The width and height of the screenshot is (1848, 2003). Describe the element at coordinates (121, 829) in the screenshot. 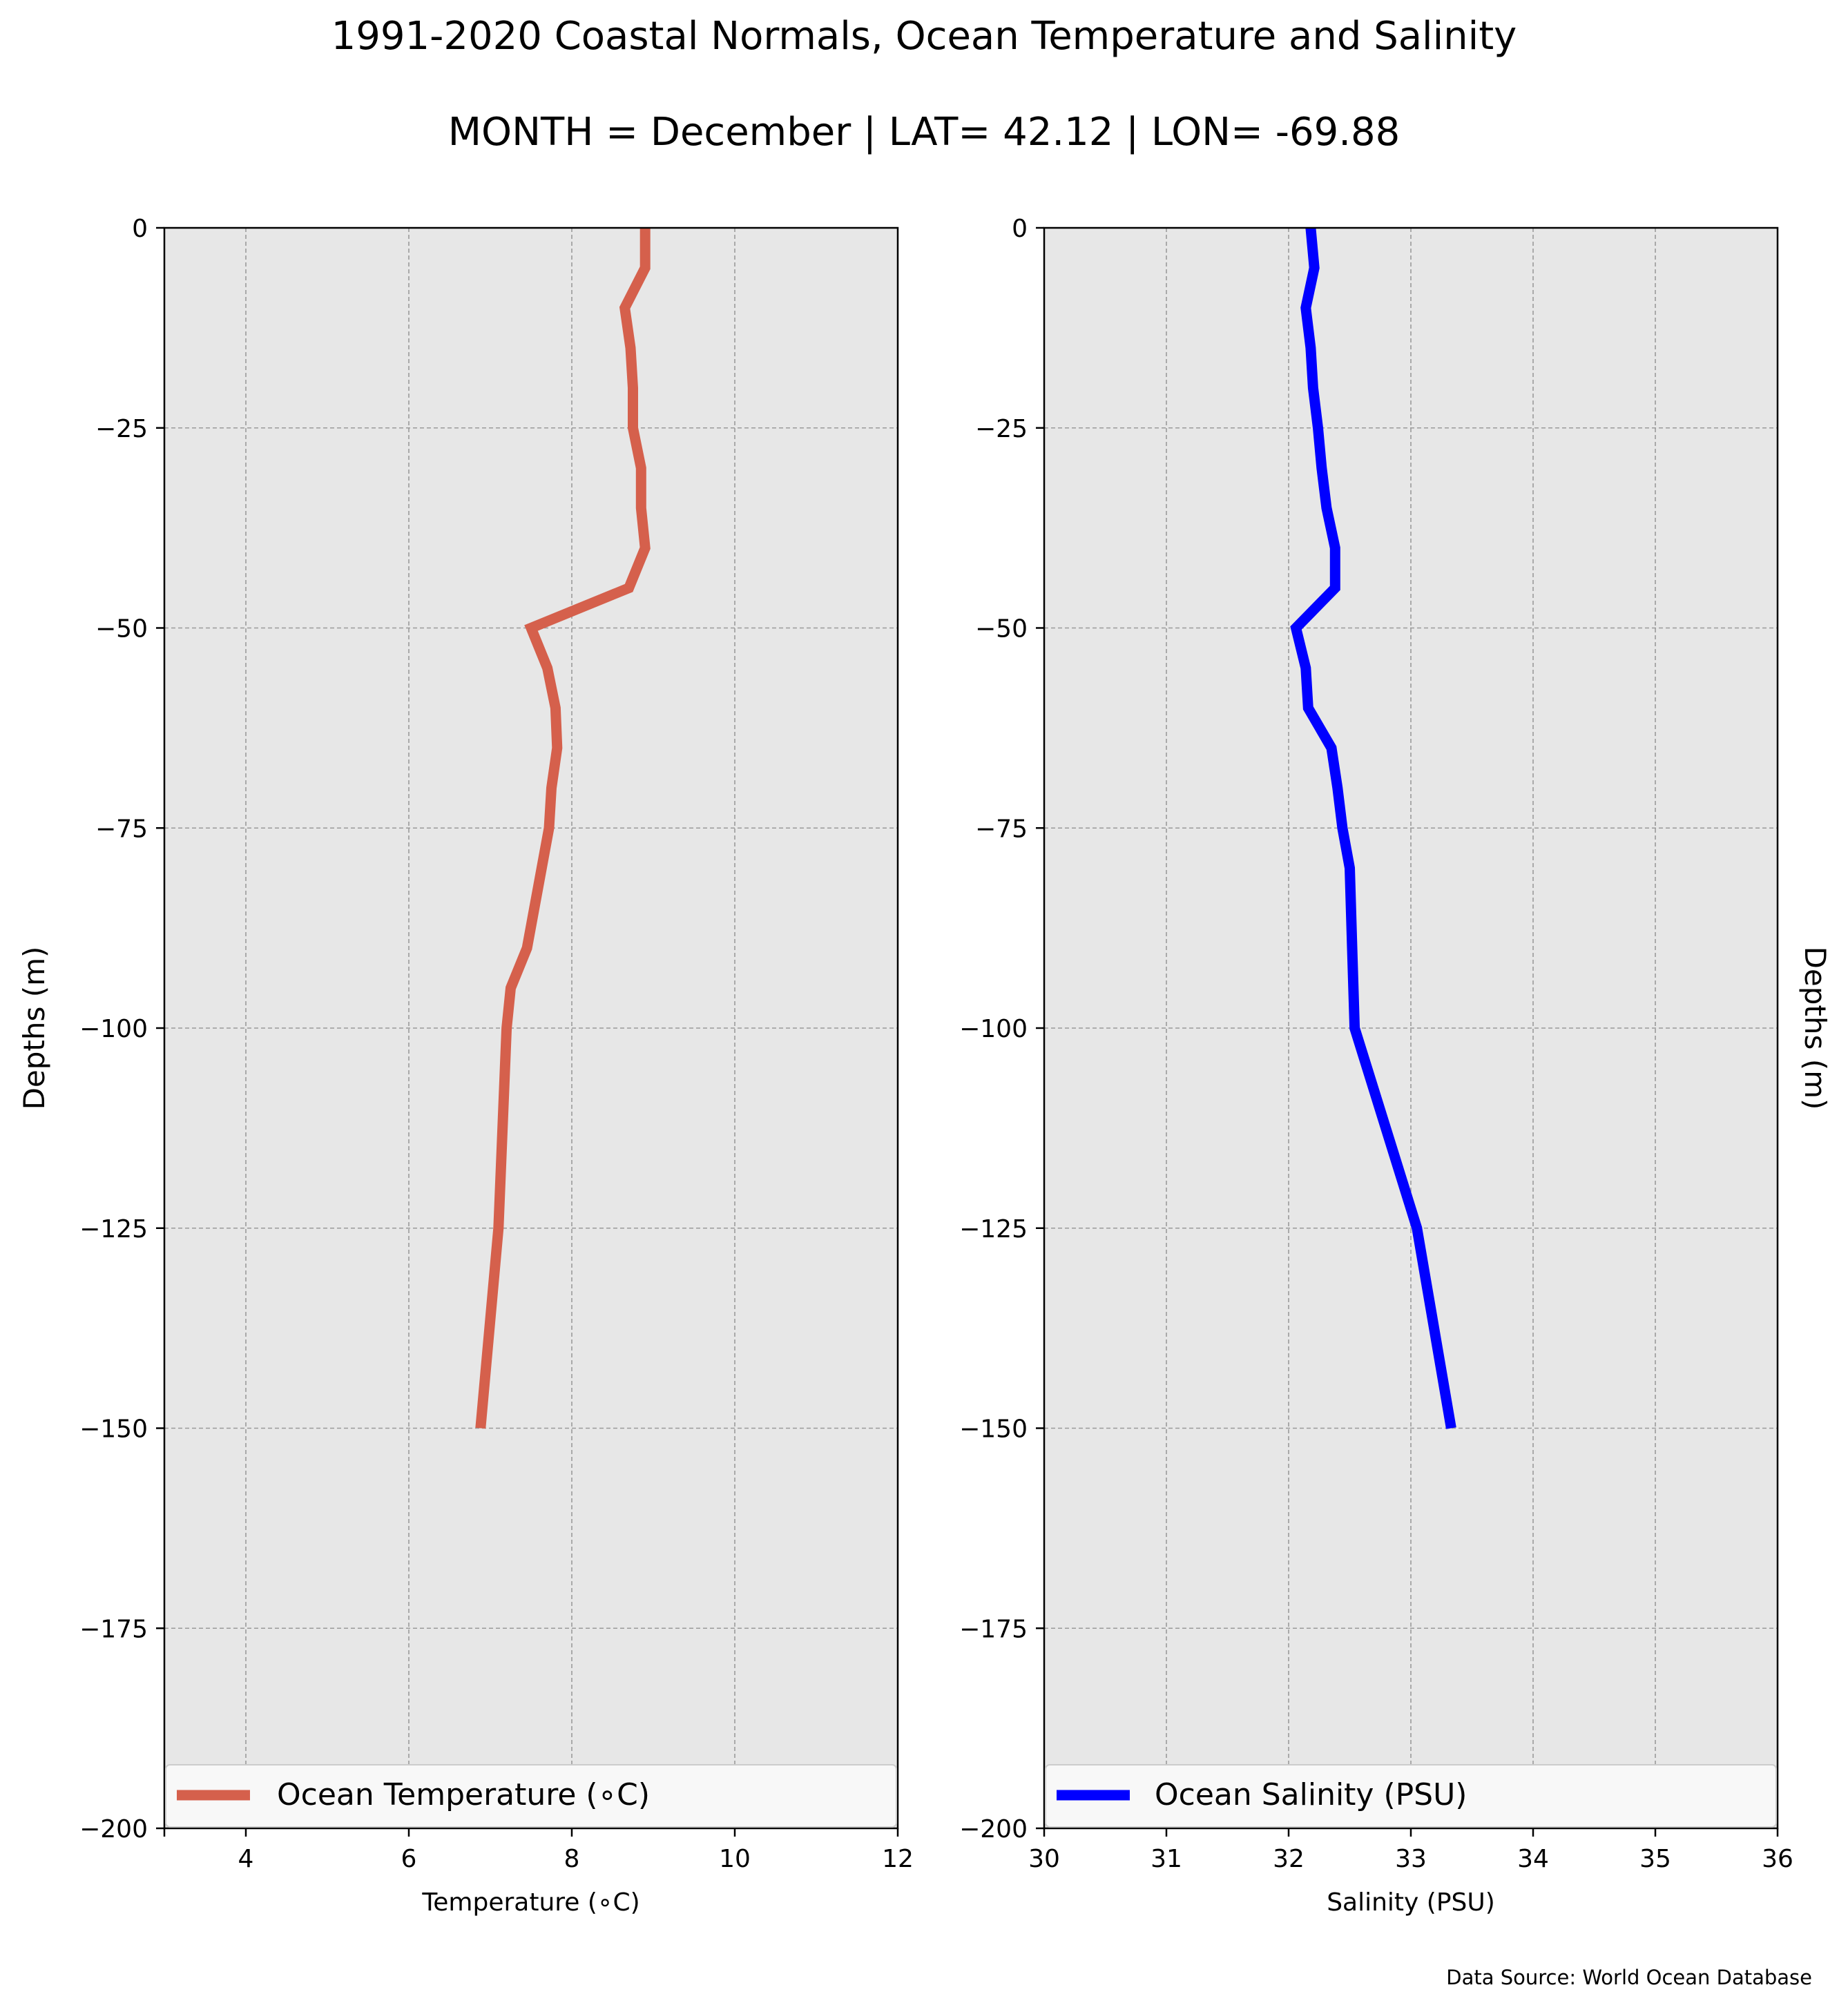

I see `temperature-y-tick-label: −75` at that location.